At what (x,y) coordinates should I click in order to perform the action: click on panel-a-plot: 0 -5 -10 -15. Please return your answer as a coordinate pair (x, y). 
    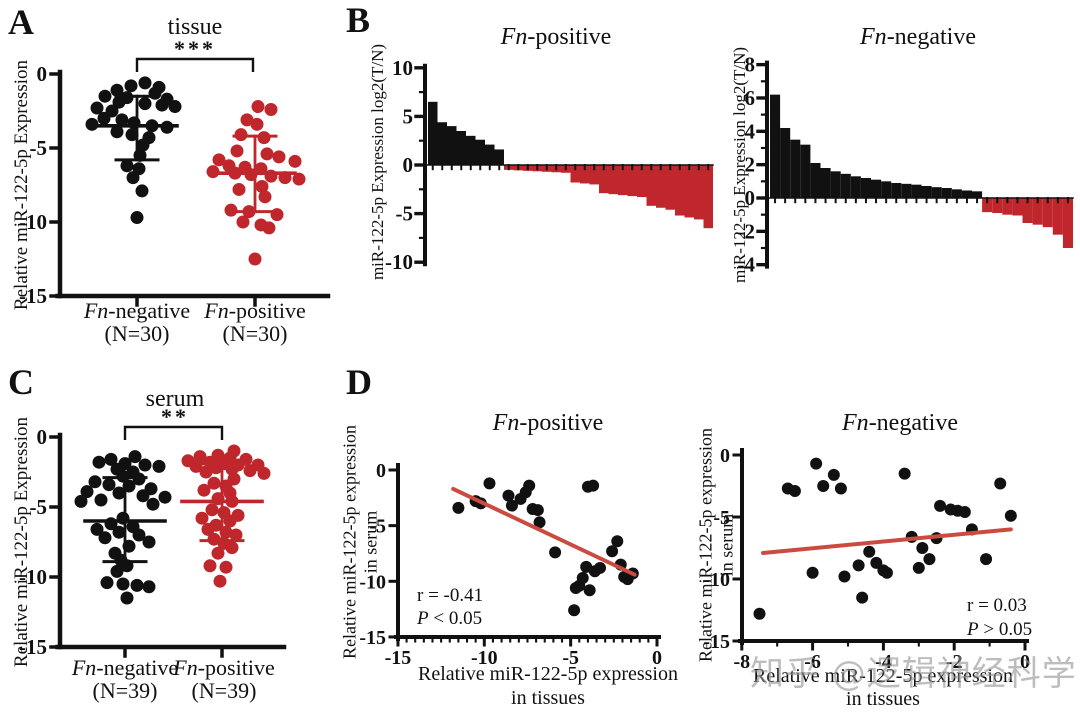
    Looking at the image, I should click on (175, 182).